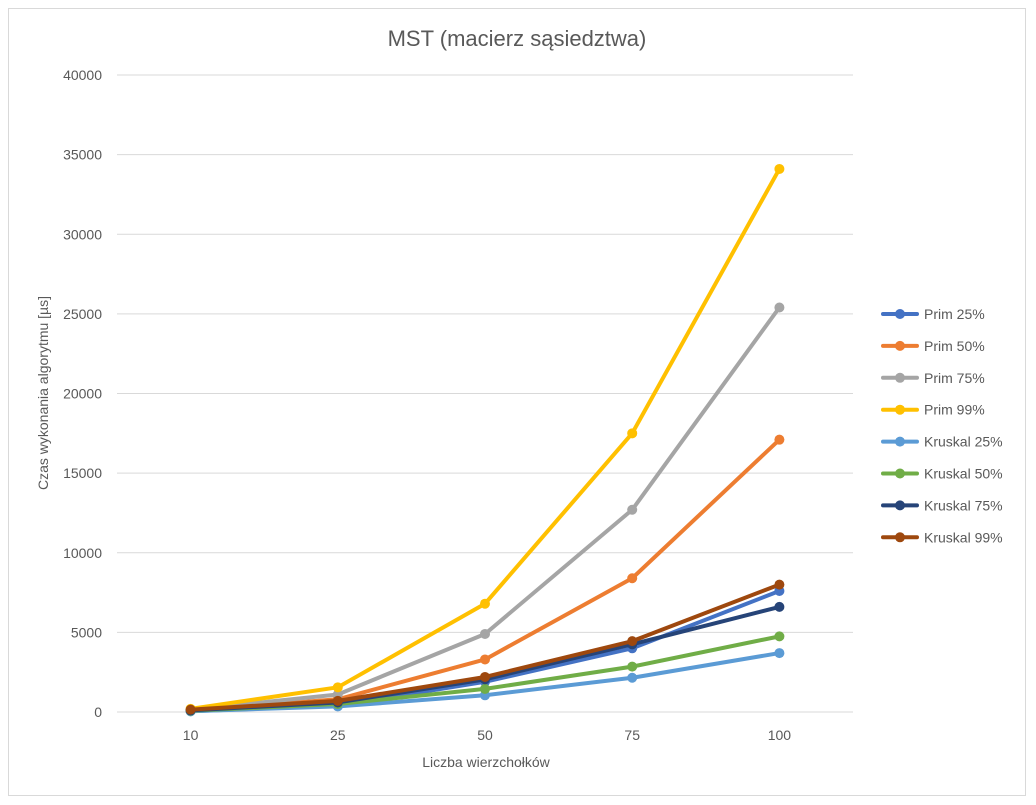 This screenshot has width=1036, height=805. What do you see at coordinates (98, 712) in the screenshot?
I see `y-tick-label: 0` at bounding box center [98, 712].